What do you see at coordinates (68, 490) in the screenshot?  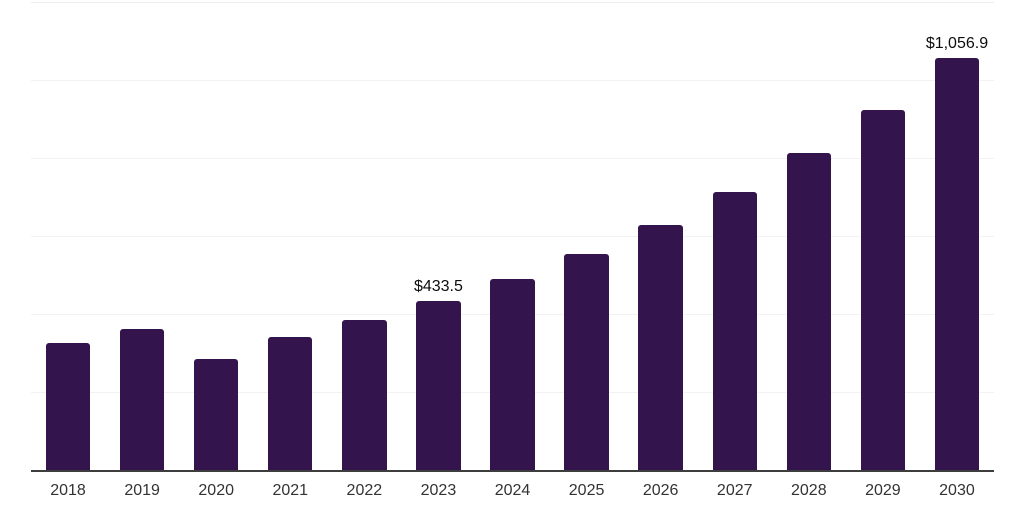 I see `x-tick-2018: 2018` at bounding box center [68, 490].